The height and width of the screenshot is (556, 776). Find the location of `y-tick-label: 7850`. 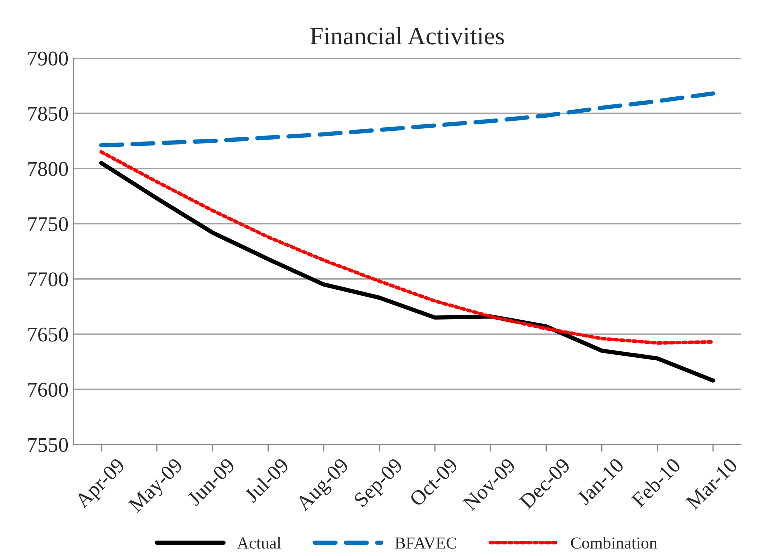

y-tick-label: 7850 is located at coordinates (48, 114).